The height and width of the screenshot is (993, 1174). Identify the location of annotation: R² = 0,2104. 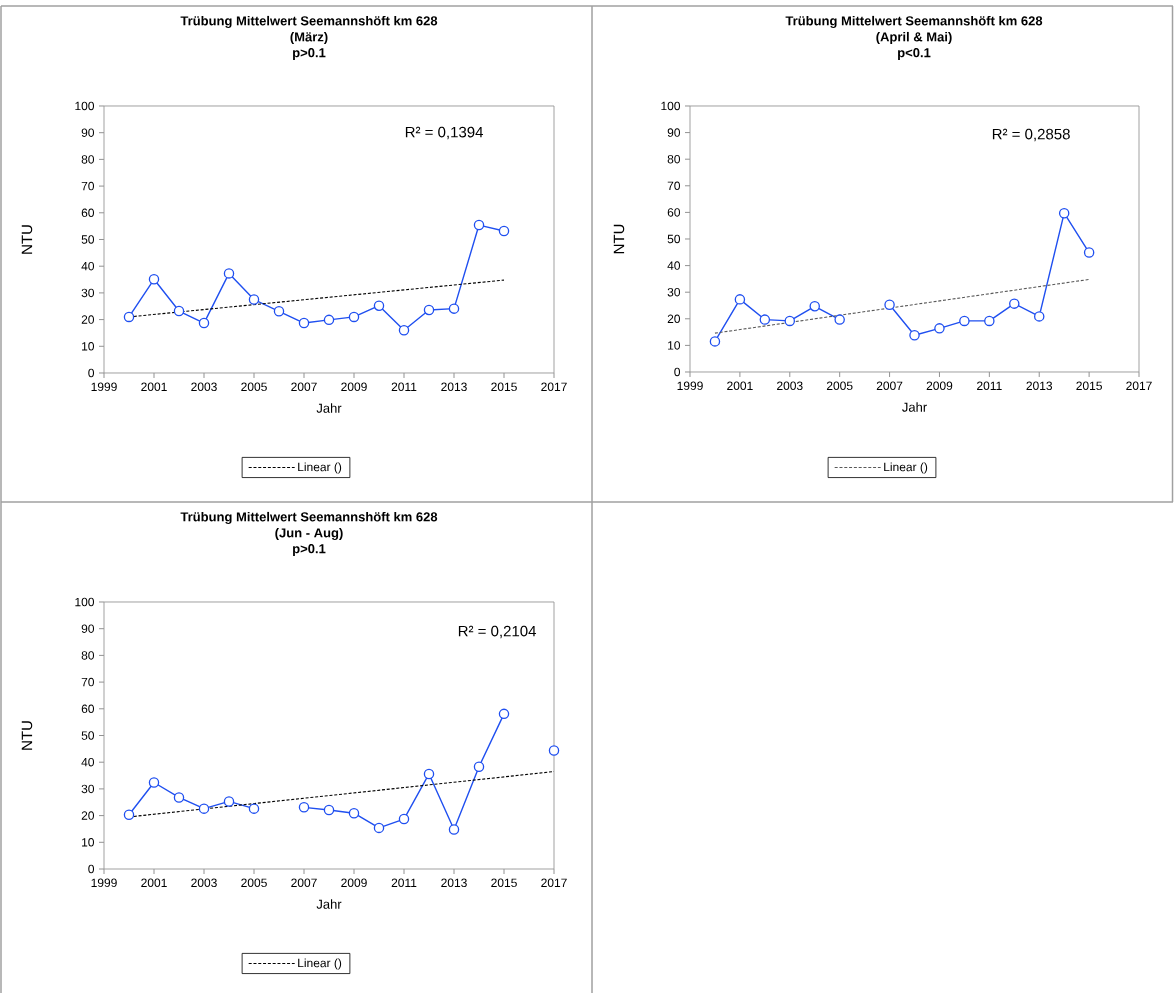
(497, 632).